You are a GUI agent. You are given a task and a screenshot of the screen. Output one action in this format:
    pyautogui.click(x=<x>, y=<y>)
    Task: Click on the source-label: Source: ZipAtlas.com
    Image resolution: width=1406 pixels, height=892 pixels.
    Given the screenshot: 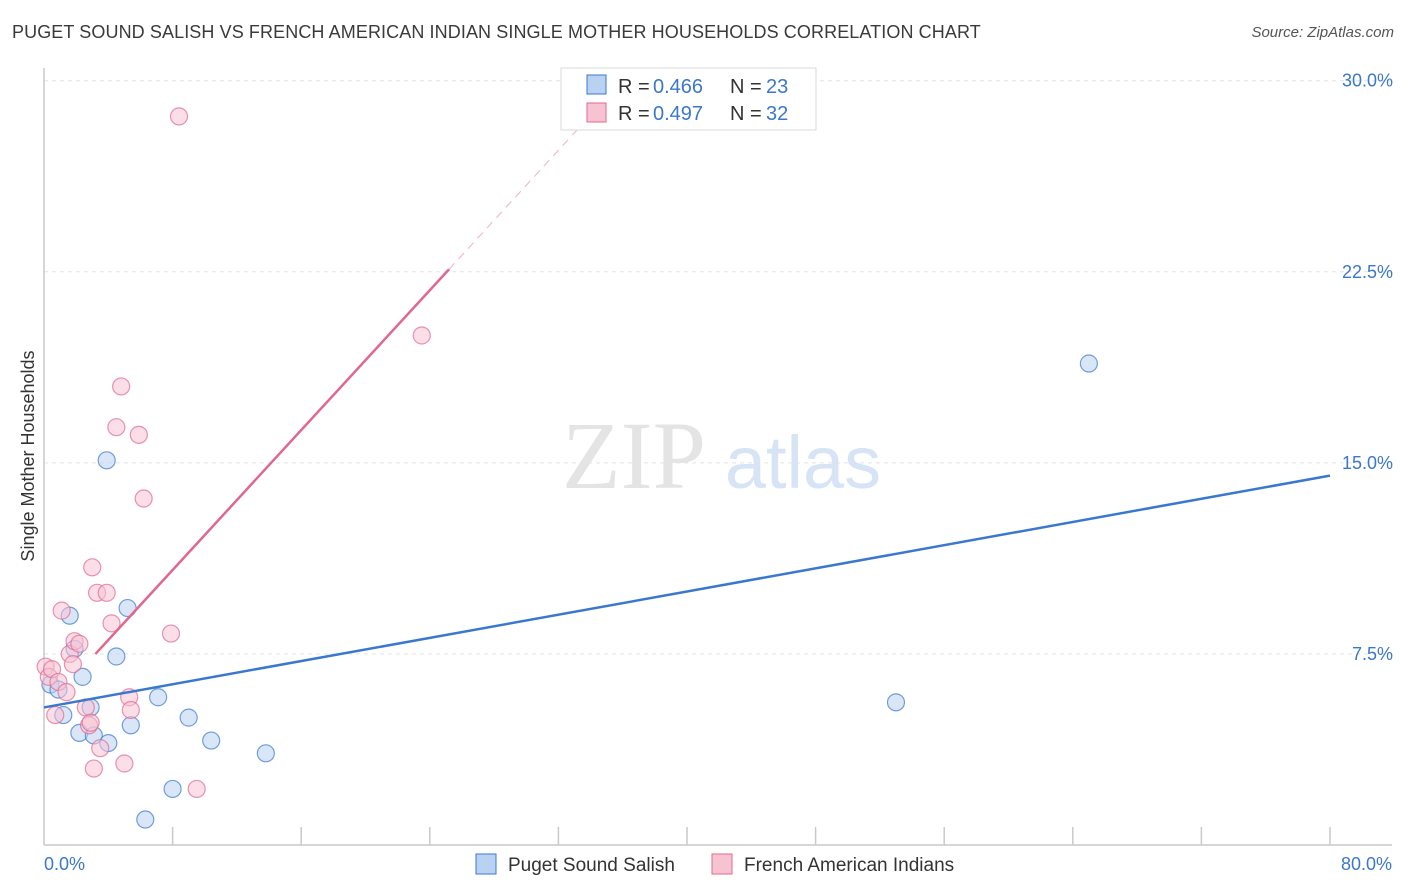 What is the action you would take?
    pyautogui.click(x=1322, y=32)
    